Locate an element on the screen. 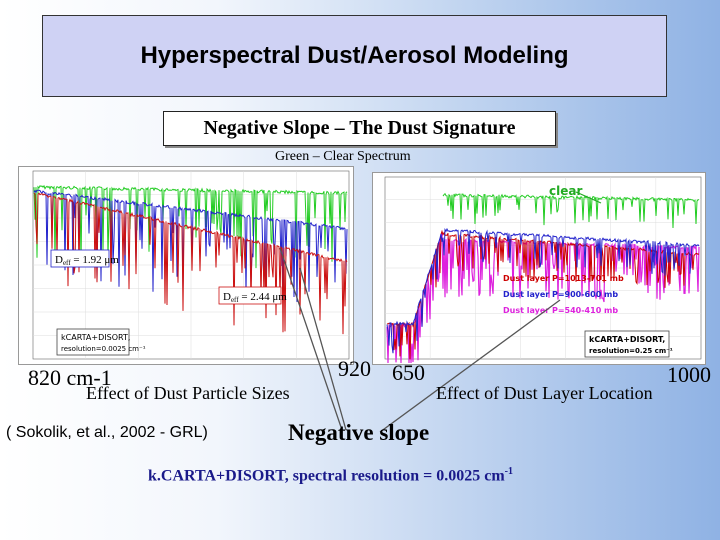 Image resolution: width=720 pixels, height=540 pixels. legend-series-3: Dust layer P=540-410 mb is located at coordinates (560, 310).